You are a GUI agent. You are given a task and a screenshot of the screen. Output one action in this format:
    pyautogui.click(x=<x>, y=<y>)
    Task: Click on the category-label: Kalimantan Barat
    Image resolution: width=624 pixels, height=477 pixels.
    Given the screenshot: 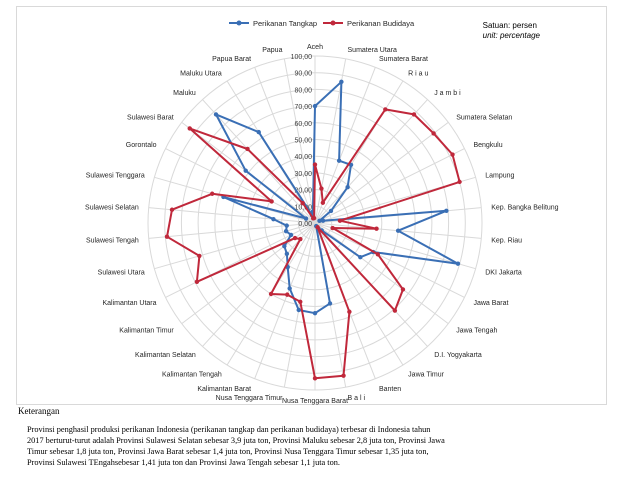 What is the action you would take?
    pyautogui.click(x=224, y=389)
    